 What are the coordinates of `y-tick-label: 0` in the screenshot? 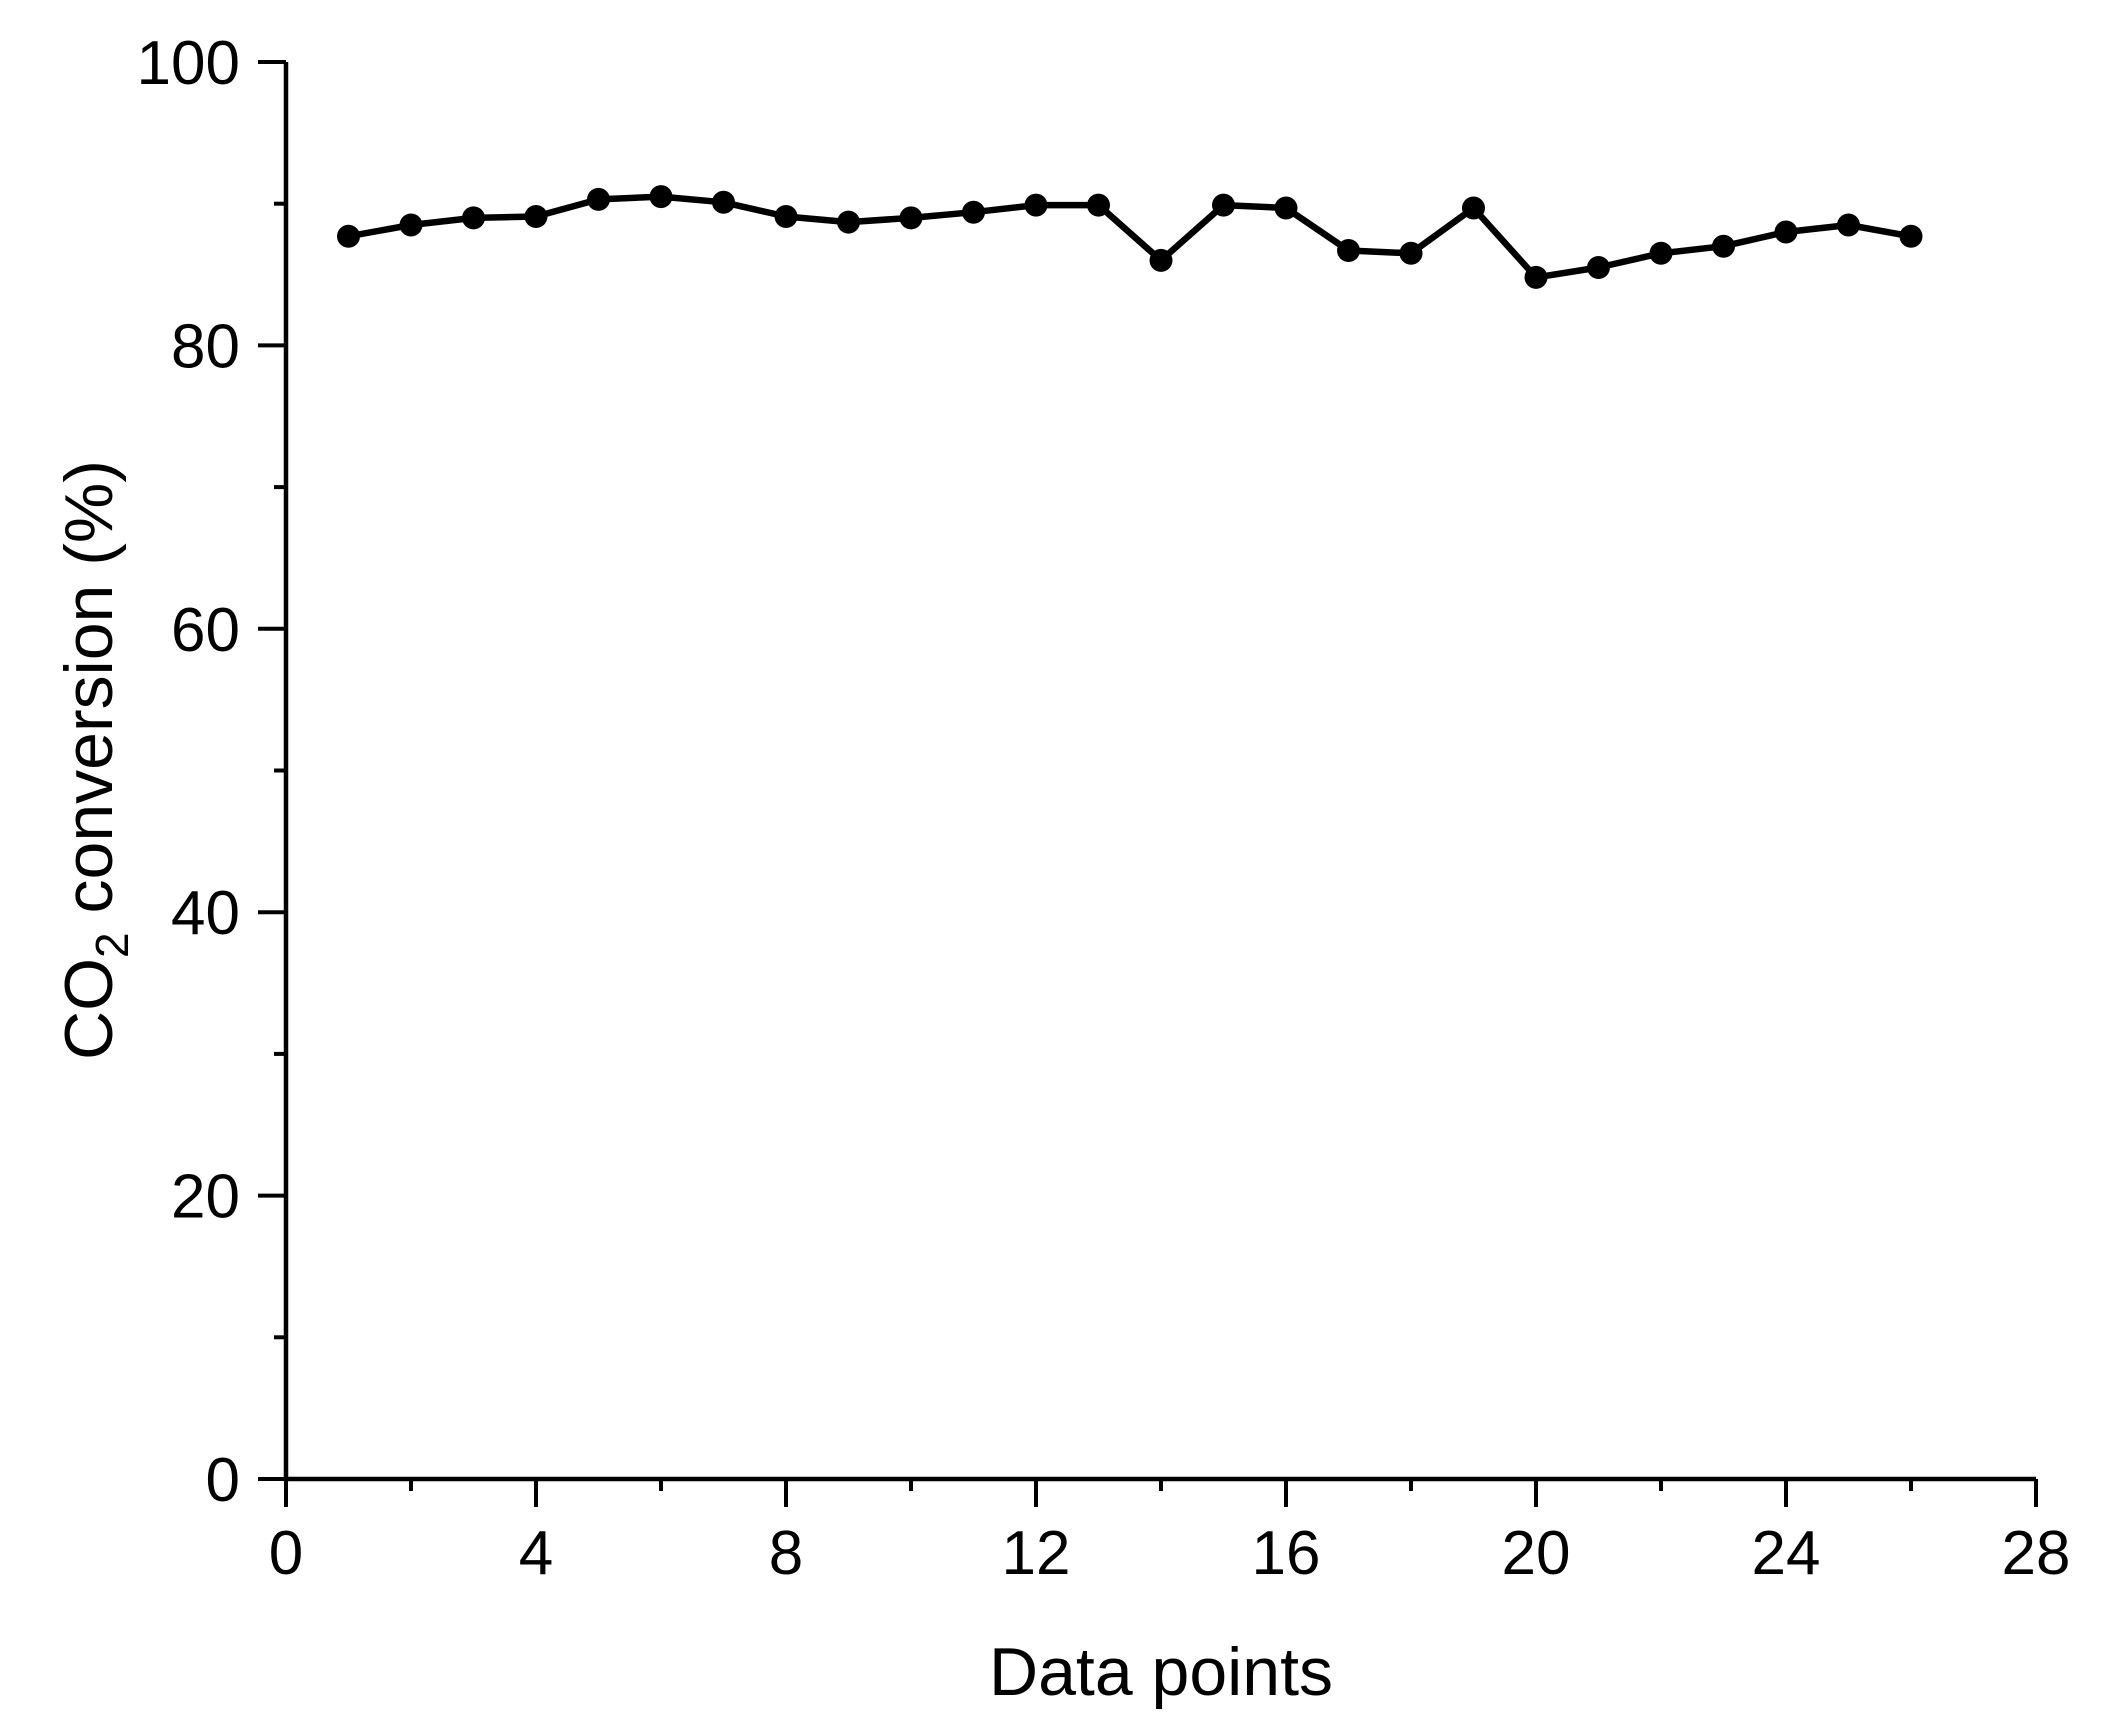 It's located at (223, 1480).